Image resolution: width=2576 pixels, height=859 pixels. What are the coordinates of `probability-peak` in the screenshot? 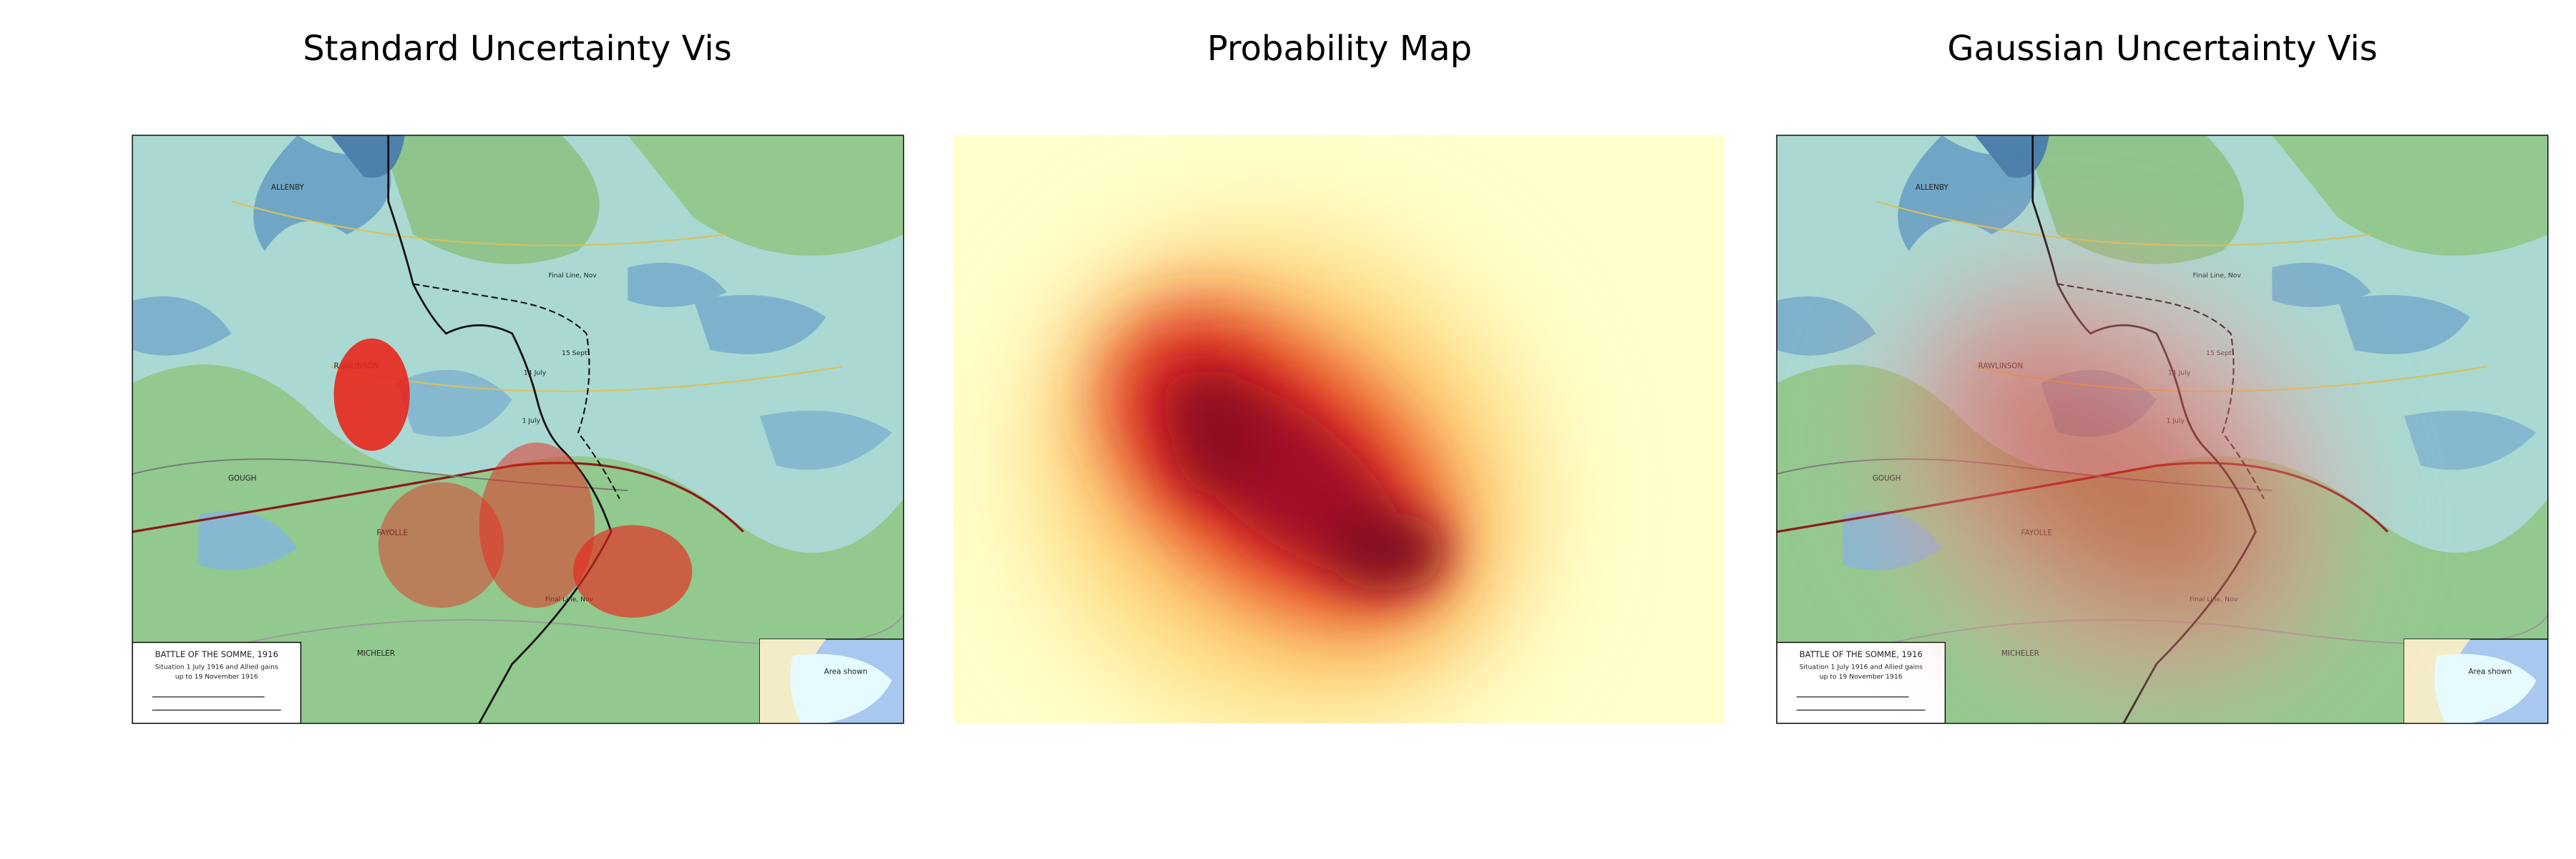 It's located at (1303, 480).